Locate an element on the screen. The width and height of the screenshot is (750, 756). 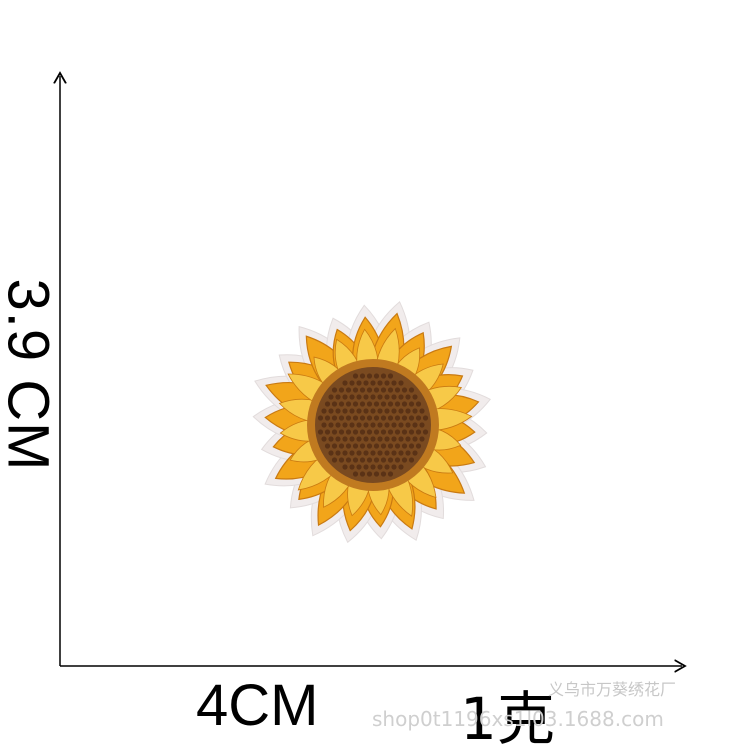
sunflower-patch-image is located at coordinates (371, 422).